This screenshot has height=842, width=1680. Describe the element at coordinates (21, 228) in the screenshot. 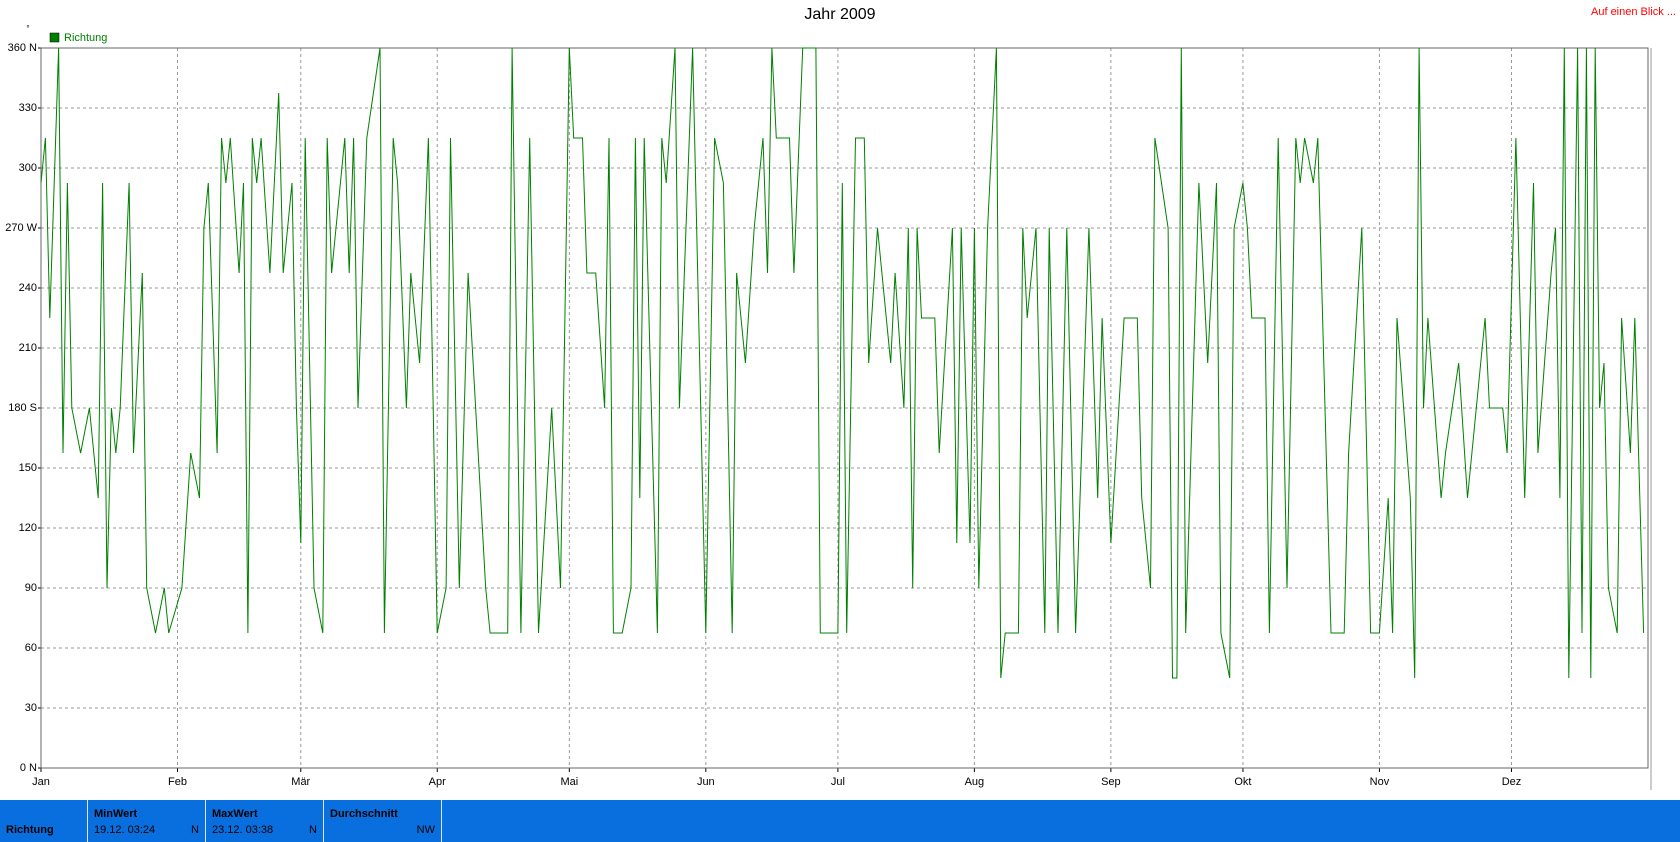

I see `y-tick-label: 270 W` at that location.